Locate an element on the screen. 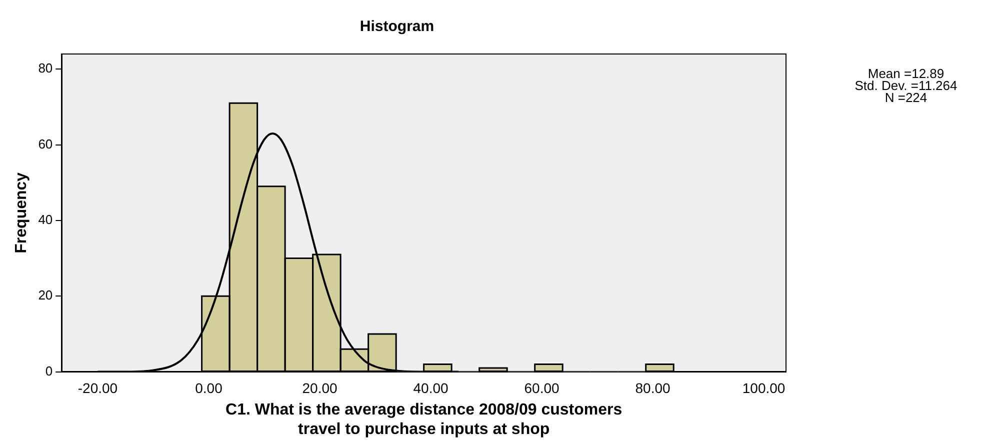 The width and height of the screenshot is (994, 447). x-tick-label: 100.00 is located at coordinates (764, 388).